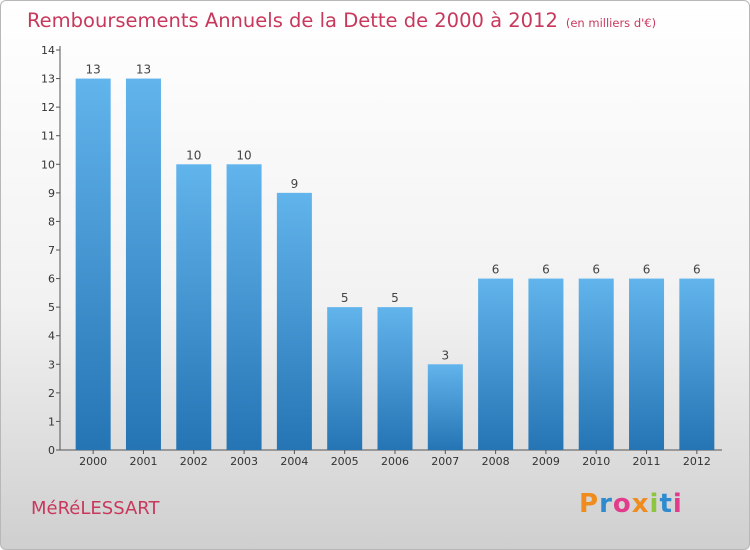  What do you see at coordinates (295, 184) in the screenshot?
I see `data-label: 9` at bounding box center [295, 184].